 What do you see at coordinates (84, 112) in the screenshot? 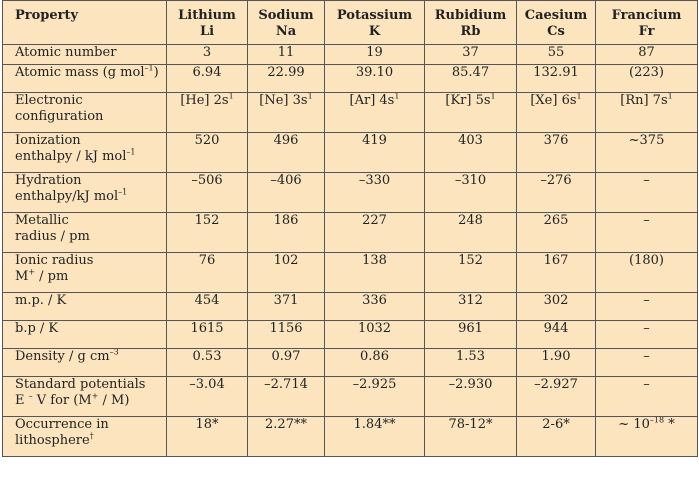
I see `row-label: Electronic configuration` at bounding box center [84, 112].